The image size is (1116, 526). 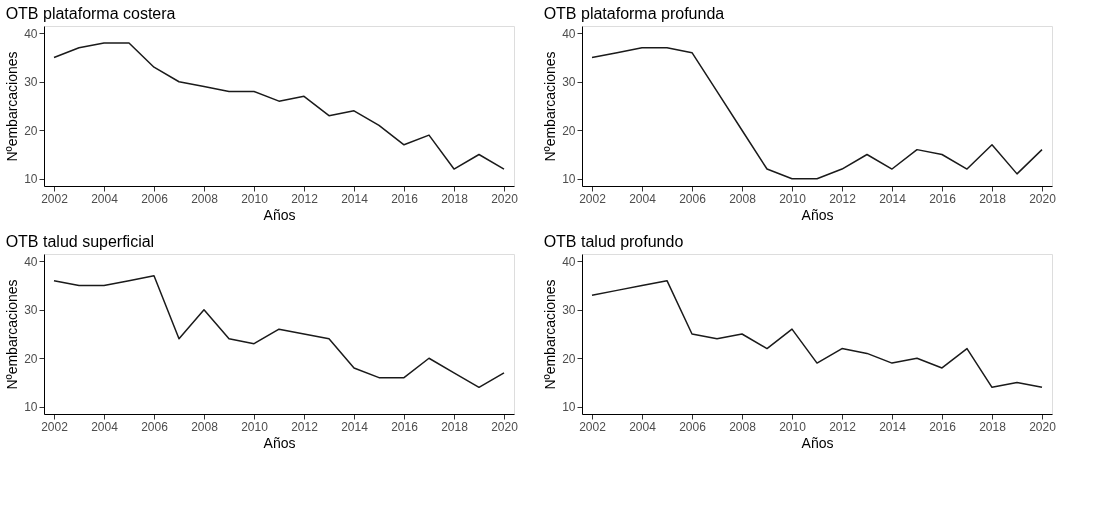 What do you see at coordinates (613, 241) in the screenshot?
I see `chart-title: OTB talud profundo` at bounding box center [613, 241].